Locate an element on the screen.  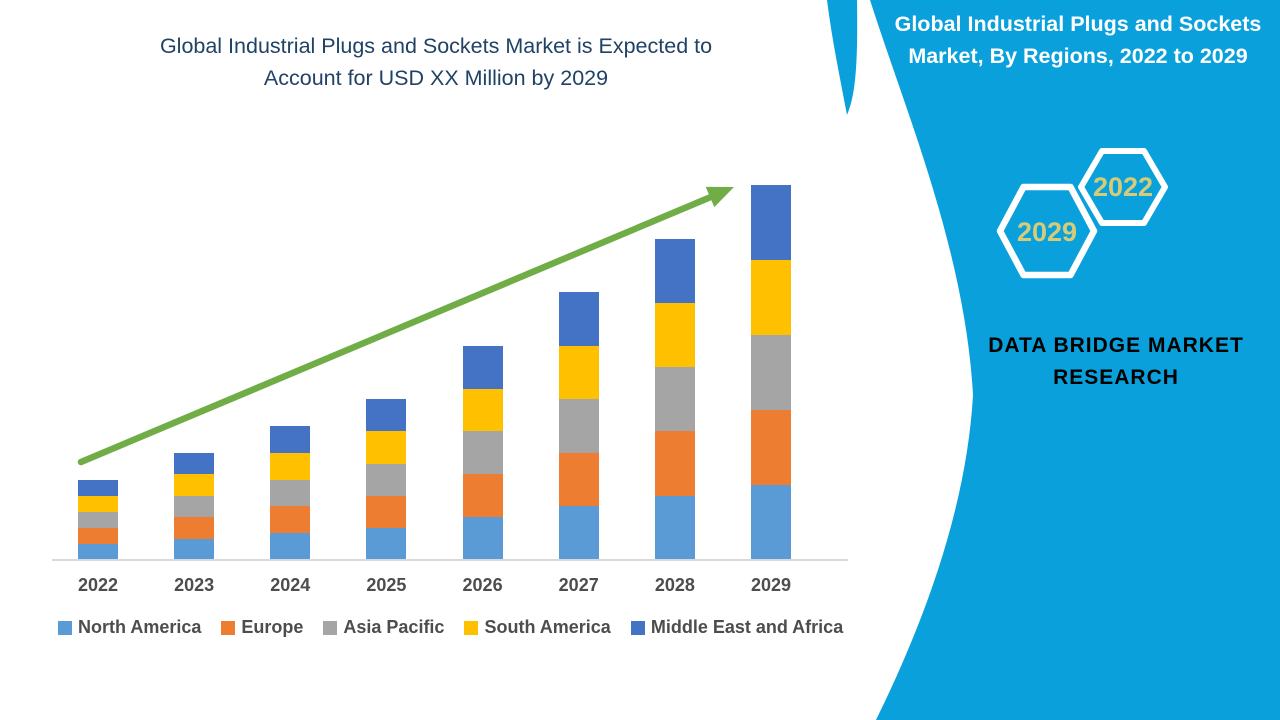
hexagon-2029-icon is located at coordinates (1047, 231).